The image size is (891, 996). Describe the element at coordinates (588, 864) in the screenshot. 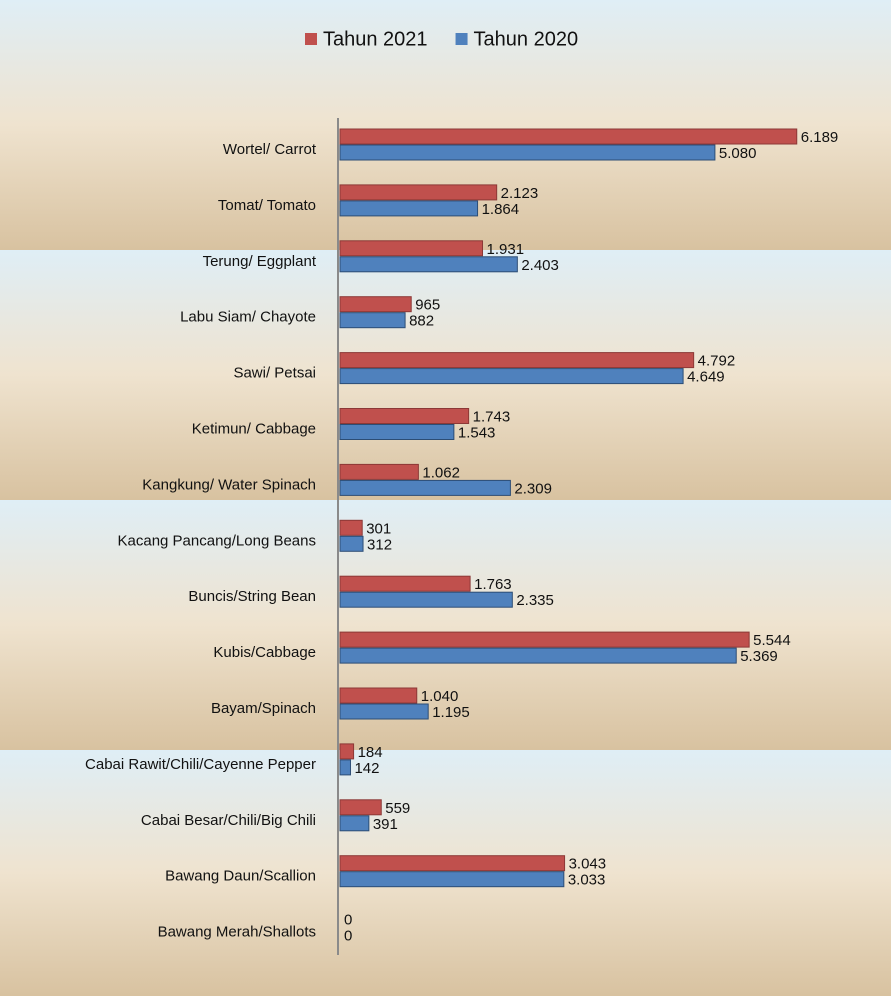

I see `value-label: 3.043` at that location.